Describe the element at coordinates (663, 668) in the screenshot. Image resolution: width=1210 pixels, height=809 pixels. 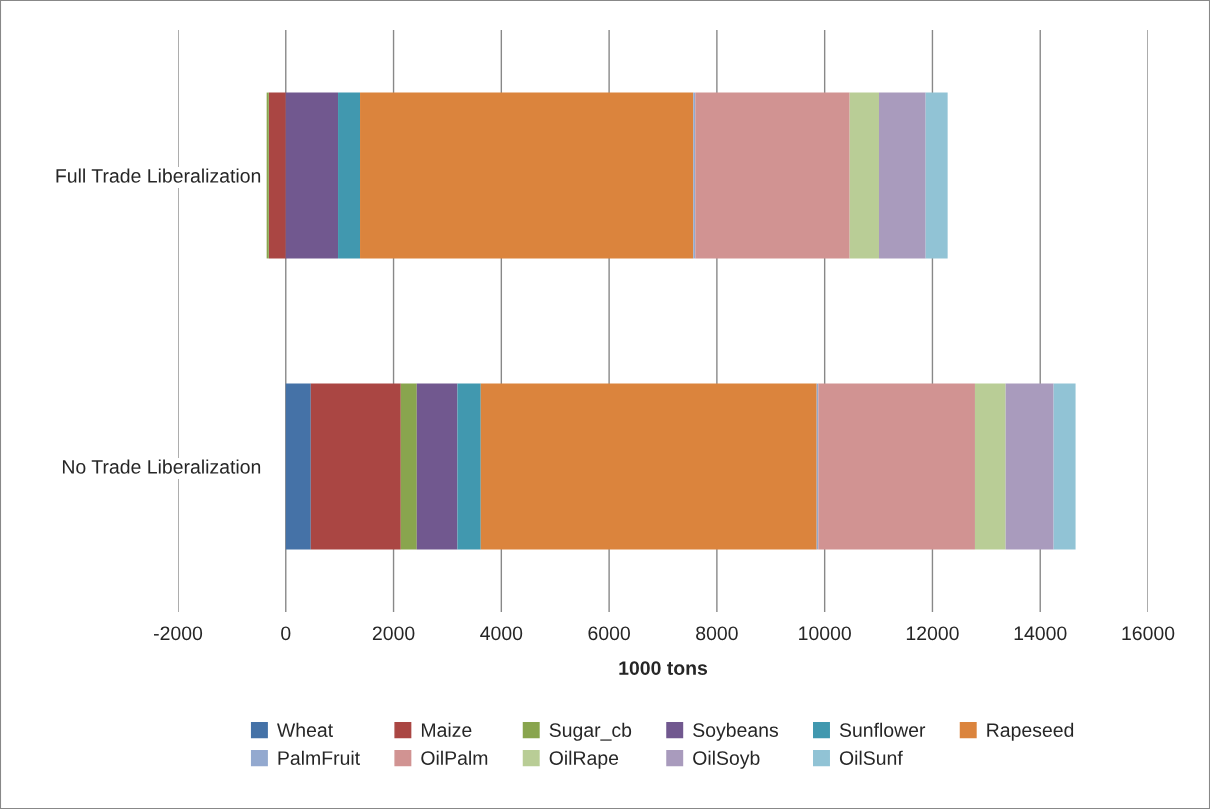
I see `x-axis-title: 1000 tons` at that location.